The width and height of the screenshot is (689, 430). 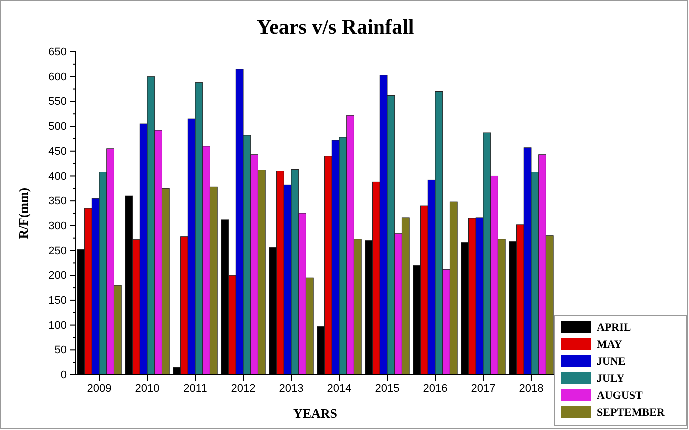 I want to click on x-tick-label: 2016, so click(x=435, y=388).